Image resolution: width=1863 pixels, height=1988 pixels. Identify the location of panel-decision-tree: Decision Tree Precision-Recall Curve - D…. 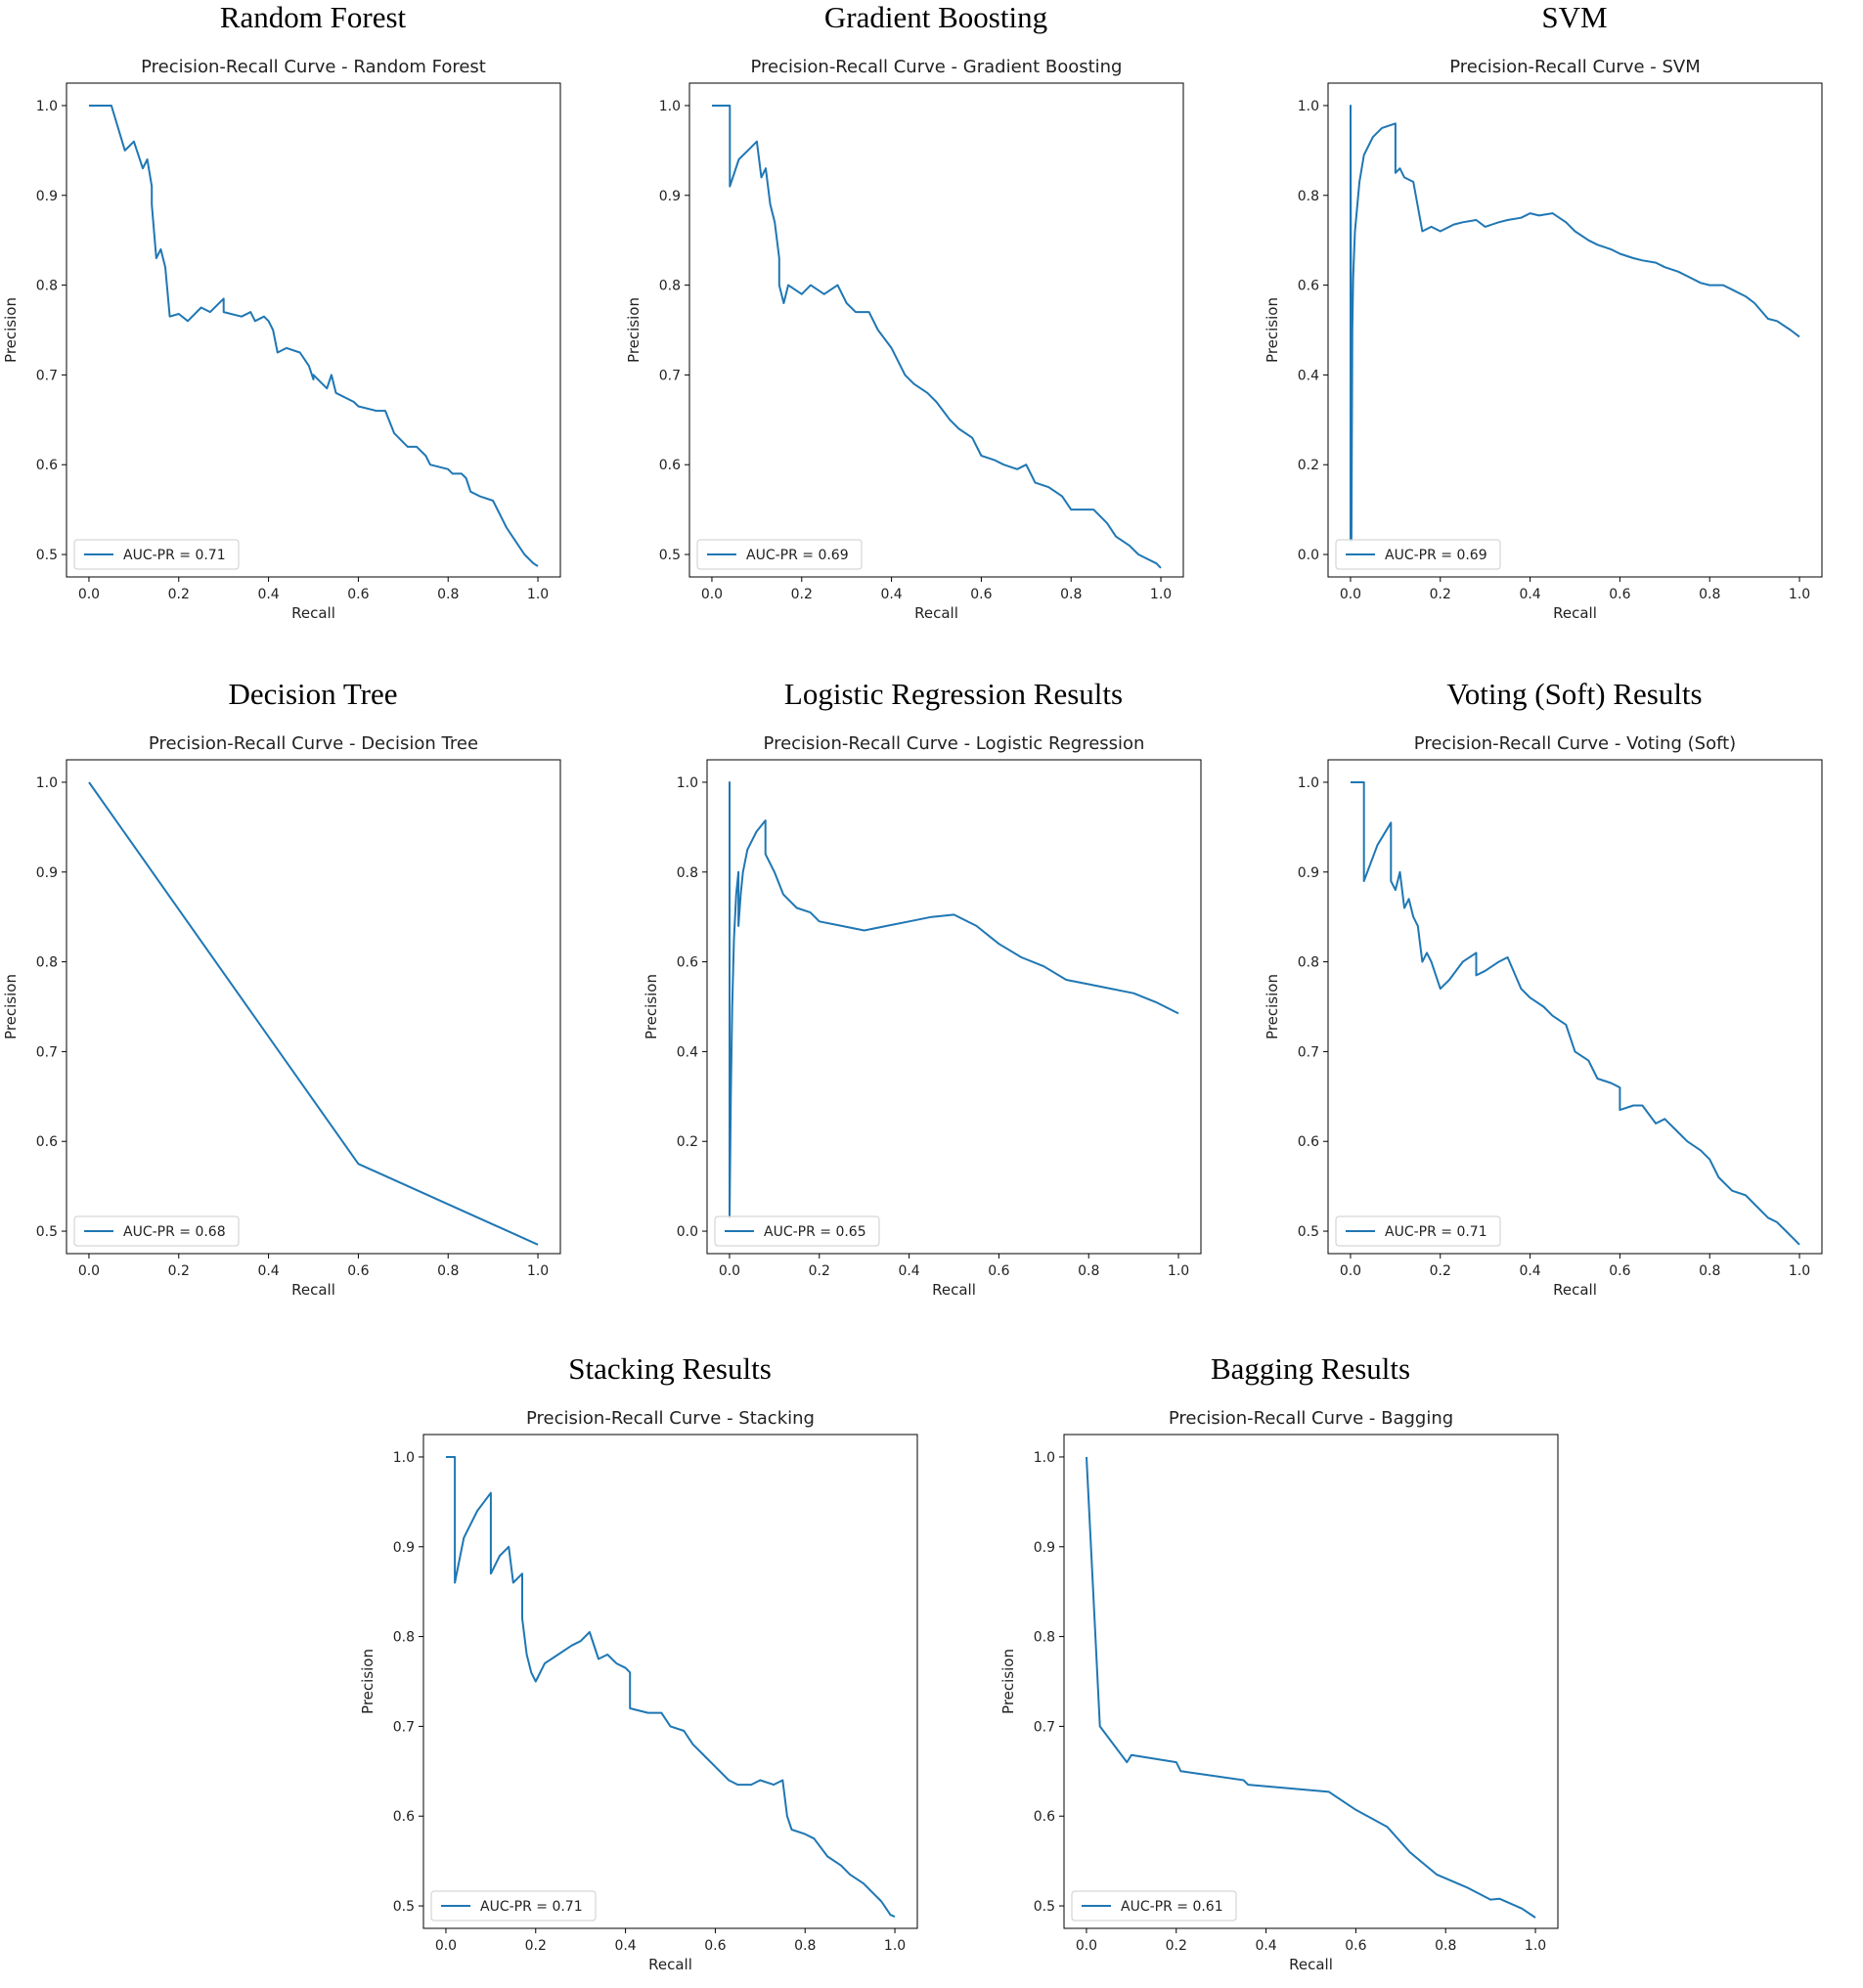
(313, 994).